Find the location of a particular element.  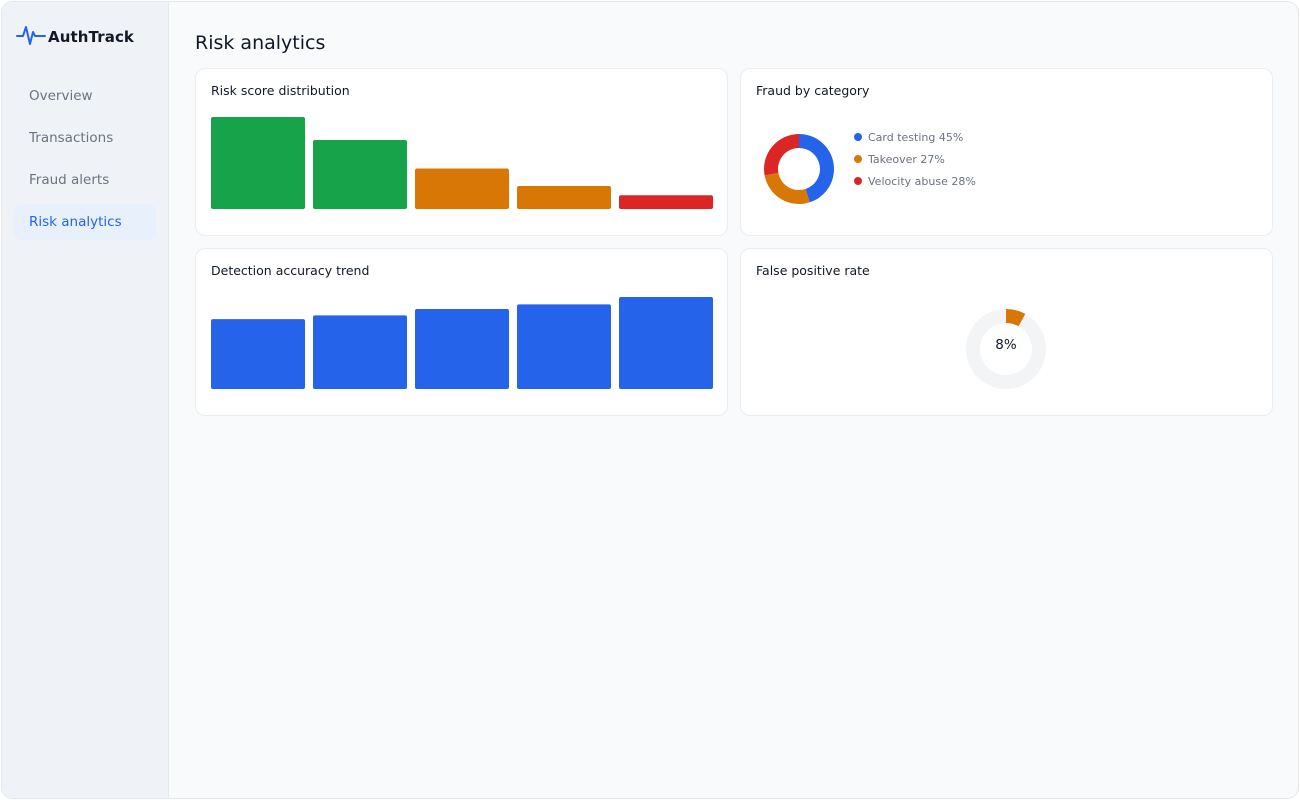

sidebar-item-risk-analytics: Risk analytics is located at coordinates (85, 222).